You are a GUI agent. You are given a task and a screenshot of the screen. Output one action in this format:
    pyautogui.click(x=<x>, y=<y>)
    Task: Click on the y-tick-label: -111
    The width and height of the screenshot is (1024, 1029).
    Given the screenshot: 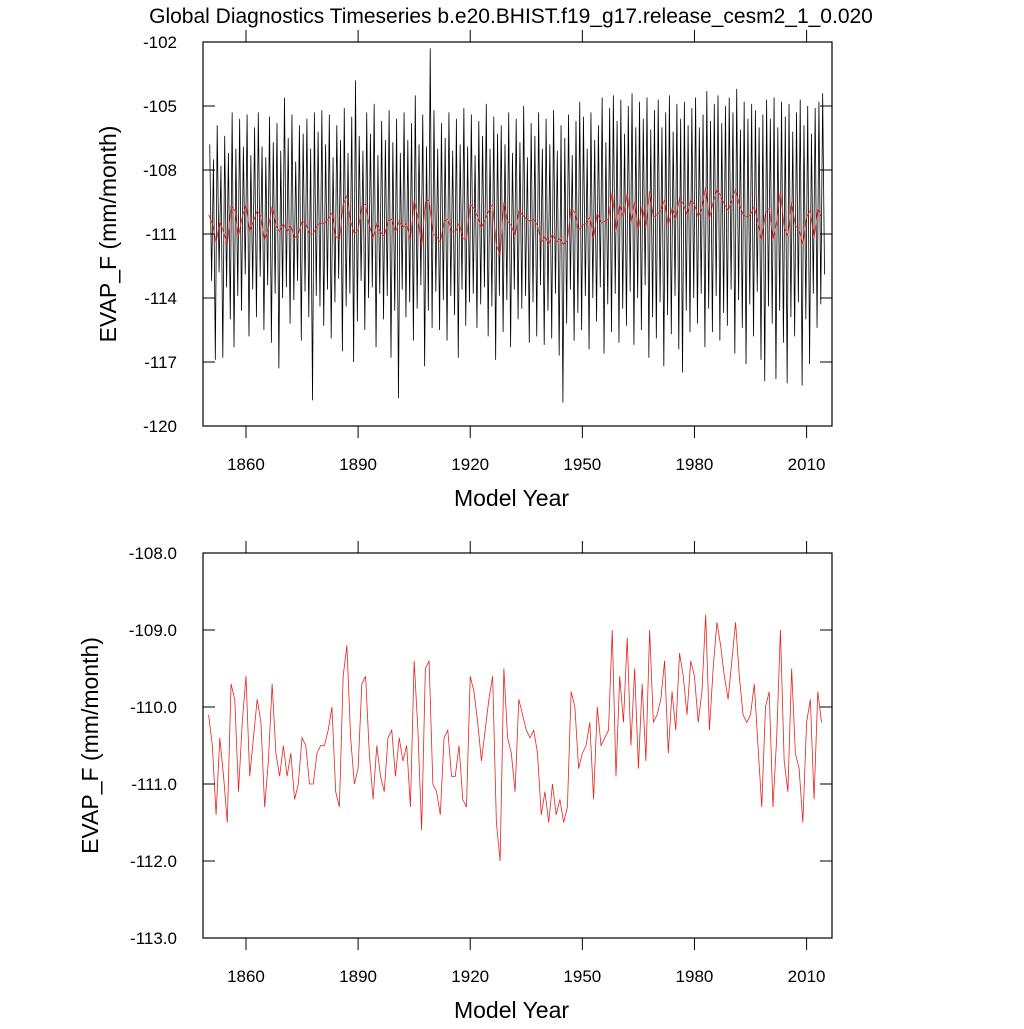 What is the action you would take?
    pyautogui.click(x=161, y=234)
    